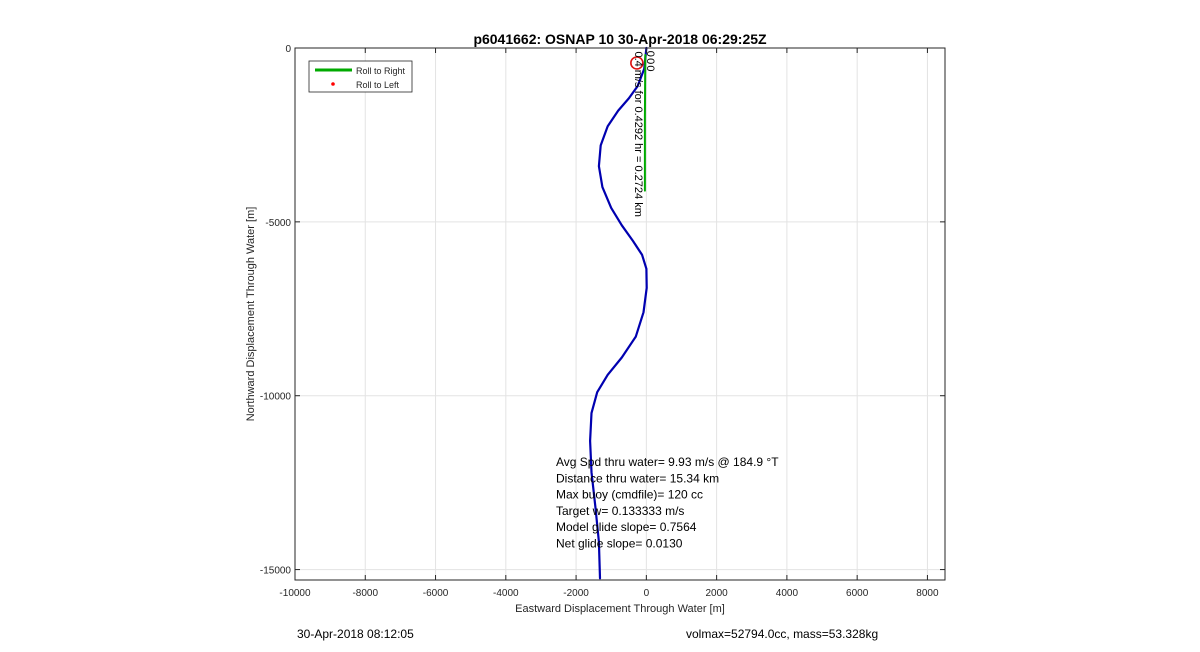  What do you see at coordinates (436, 593) in the screenshot?
I see `x-tick-label: -6000` at bounding box center [436, 593].